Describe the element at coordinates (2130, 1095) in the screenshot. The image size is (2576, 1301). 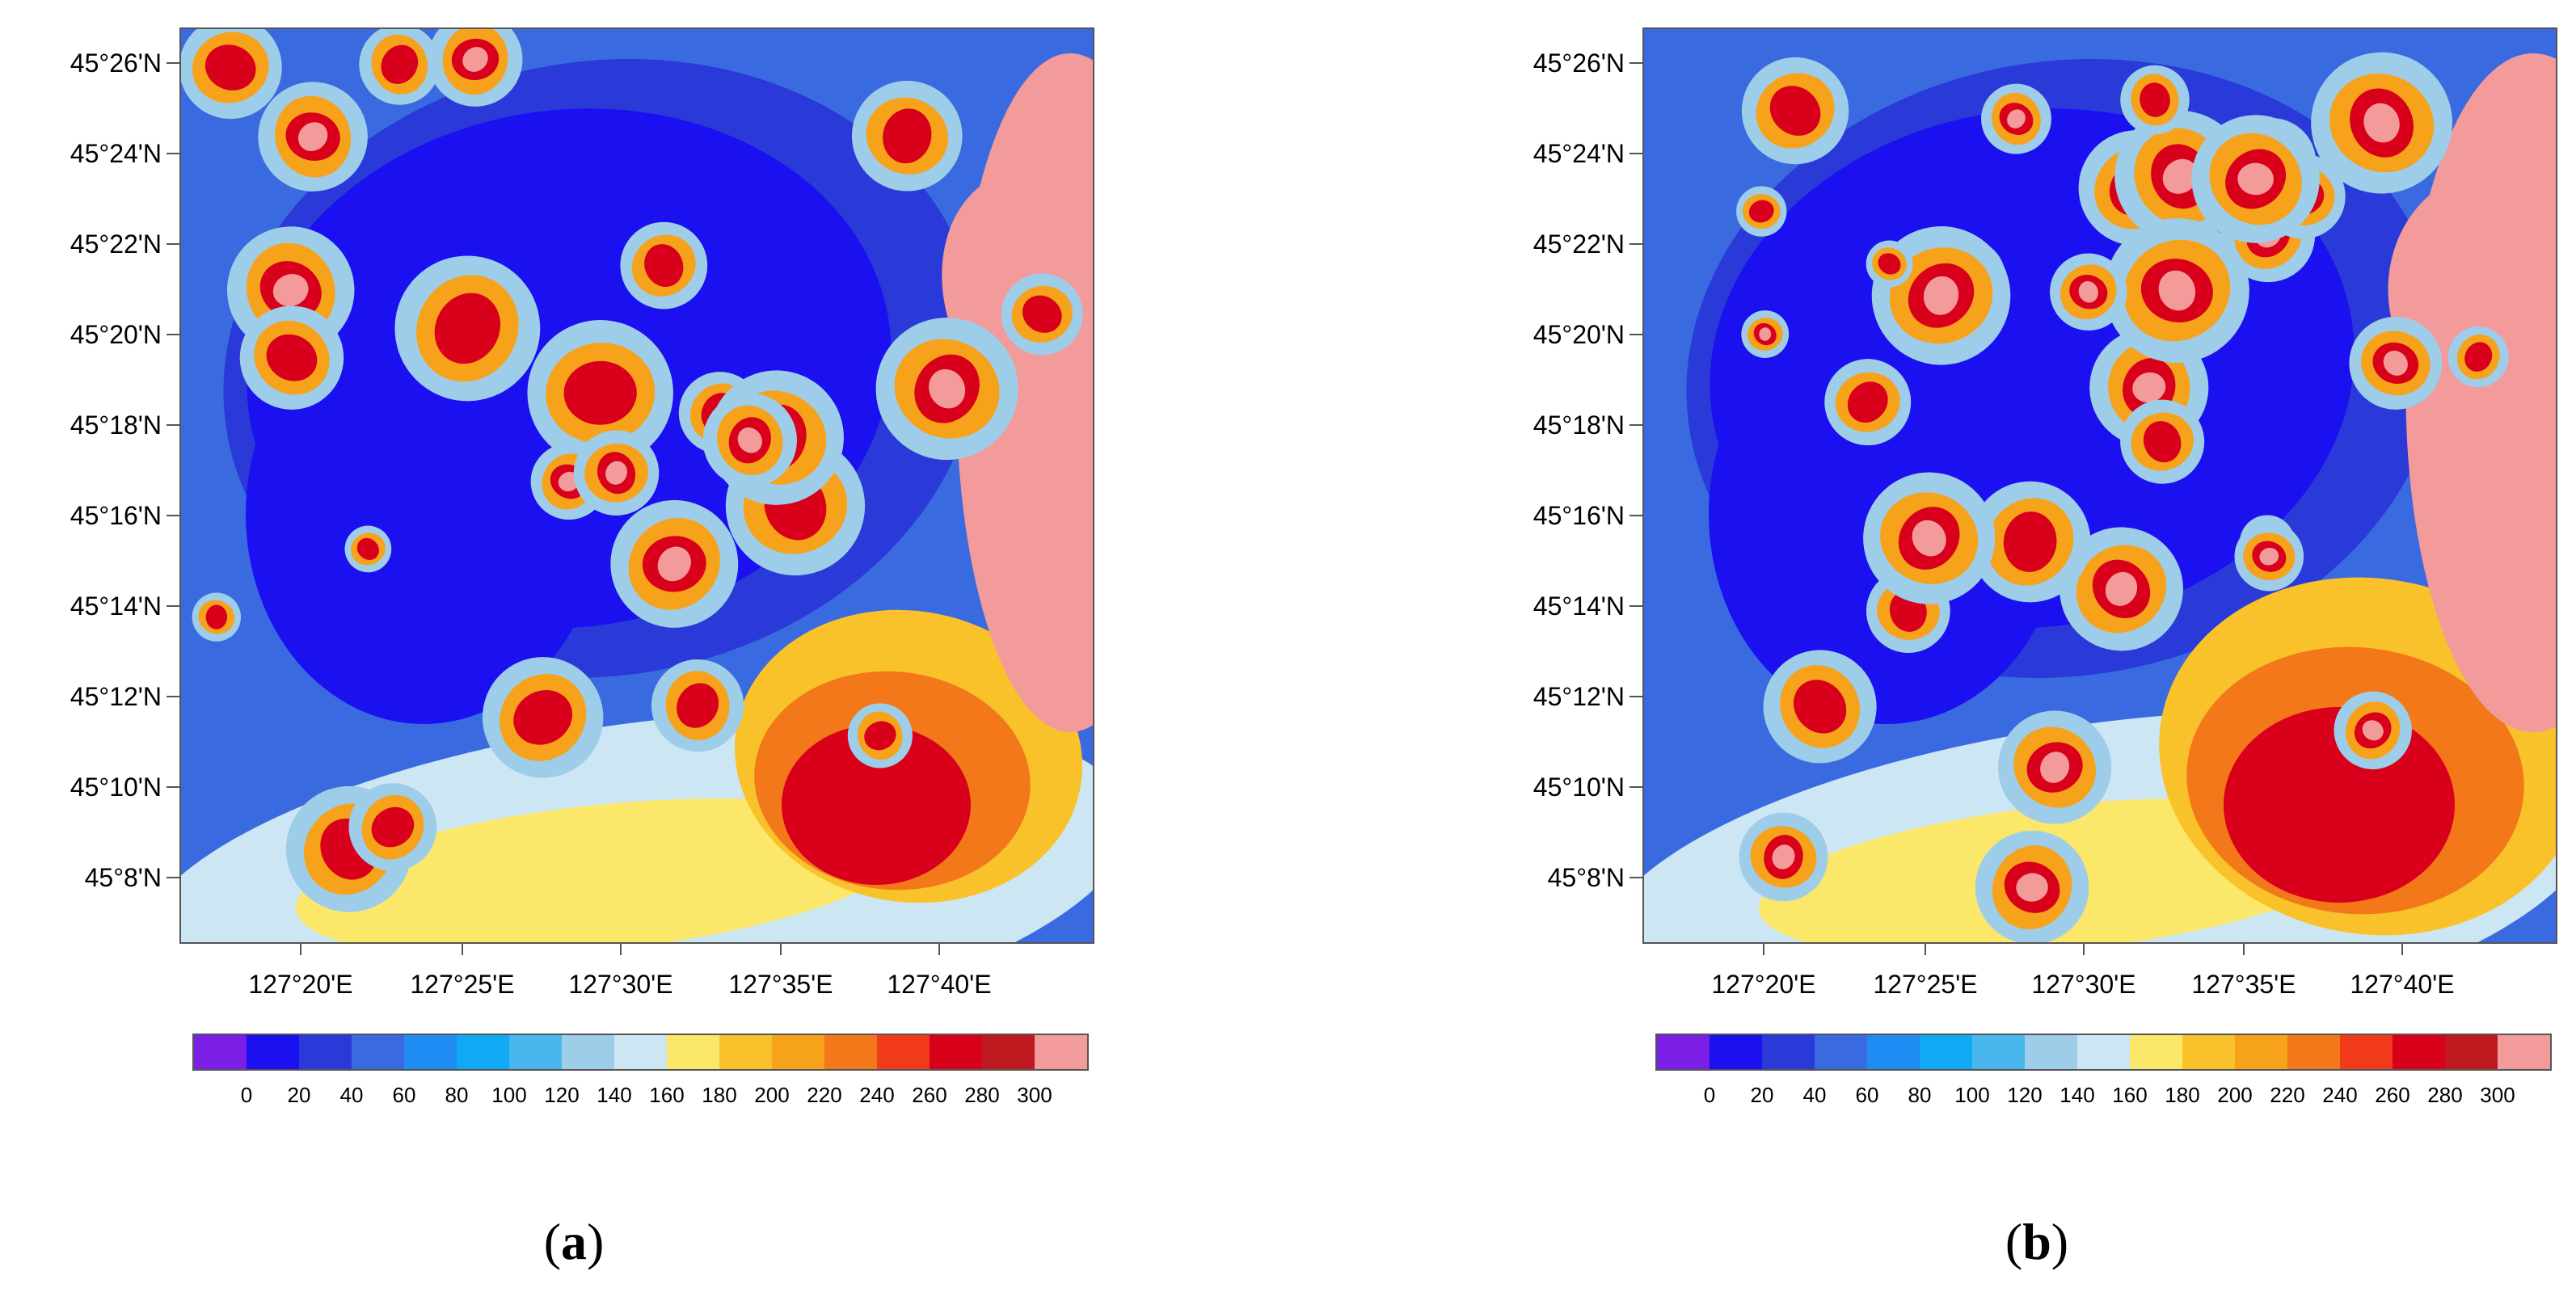
I see `colorbar-label: 160` at that location.